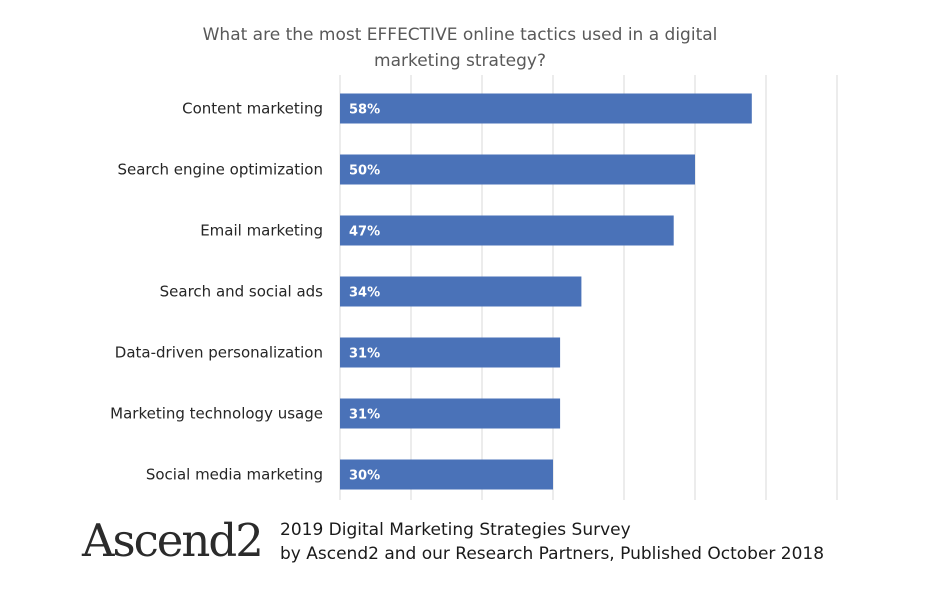  Describe the element at coordinates (220, 170) in the screenshot. I see `category-label-1: Search engine optimization` at that location.